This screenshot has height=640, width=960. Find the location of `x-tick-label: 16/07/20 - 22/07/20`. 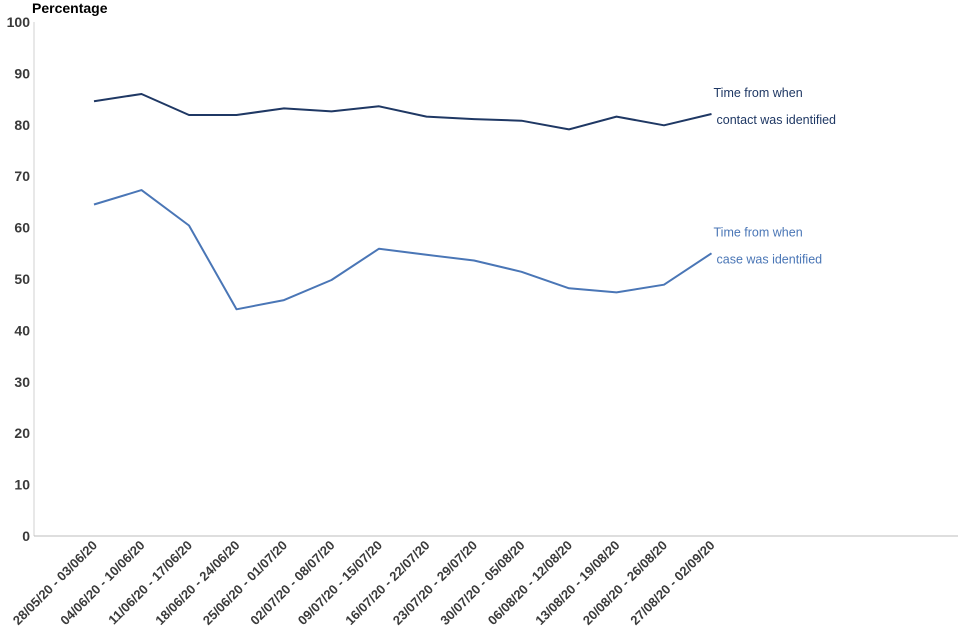

x-tick-label: 16/07/20 - 22/07/20 is located at coordinates (387, 583).